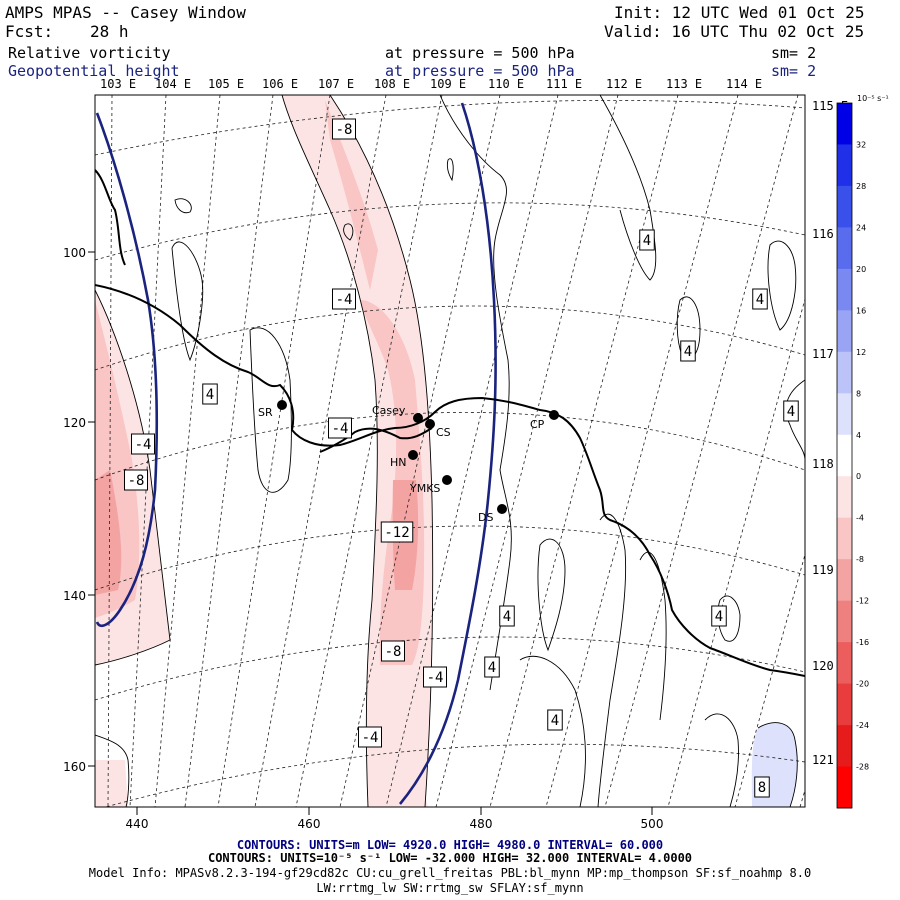  I want to click on lon-label: 108 E, so click(392, 84).